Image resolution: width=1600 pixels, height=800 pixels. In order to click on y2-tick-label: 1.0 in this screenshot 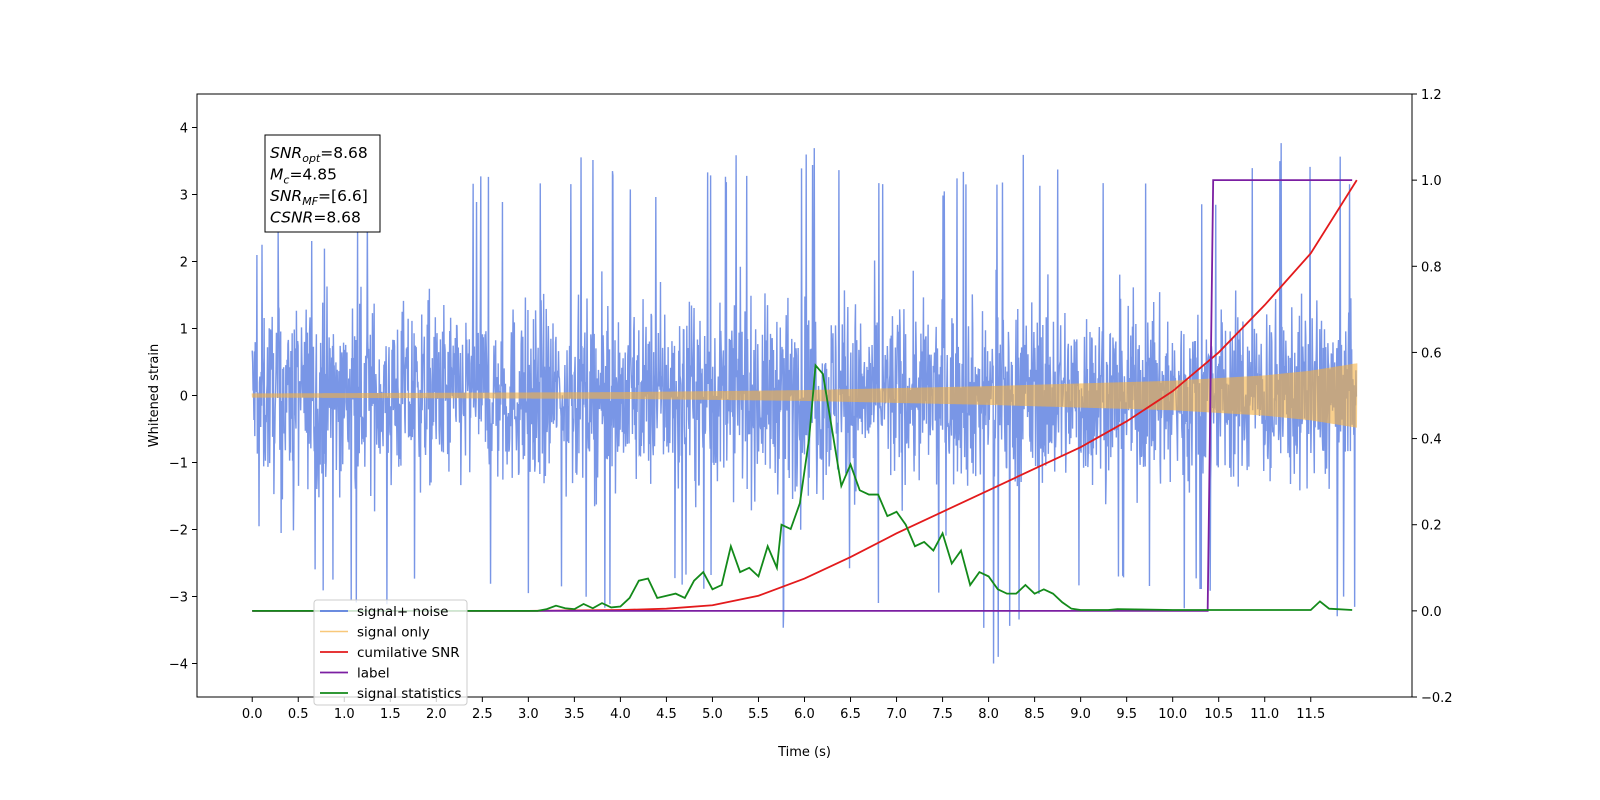, I will do `click(1431, 181)`.